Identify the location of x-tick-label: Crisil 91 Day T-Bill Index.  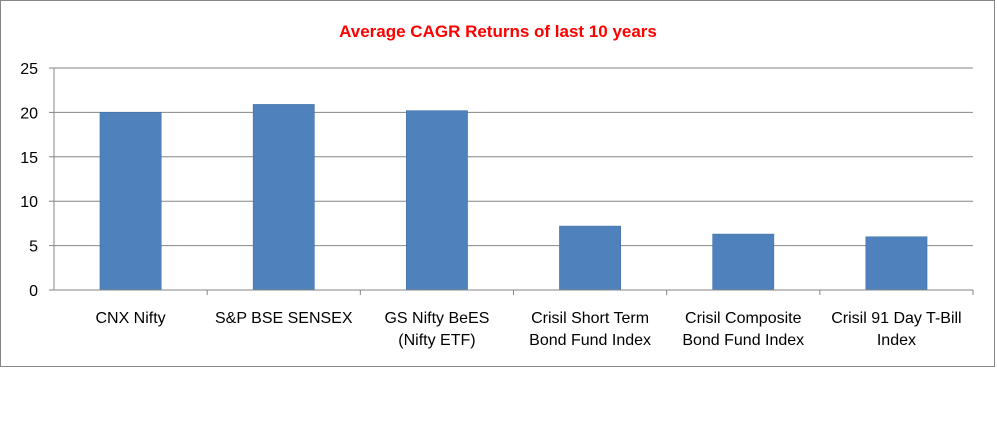
(896, 329).